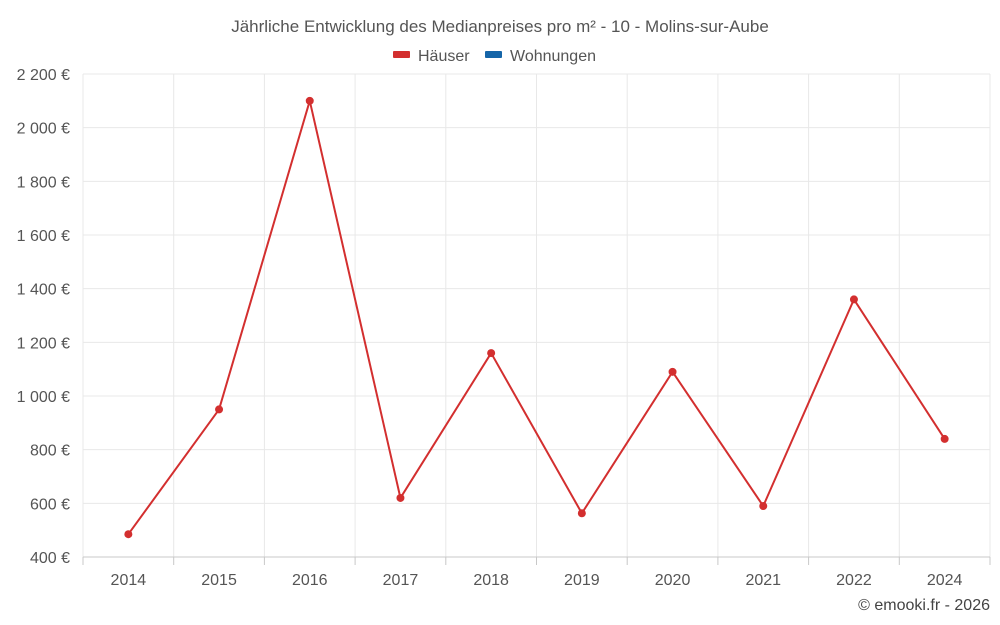 Image resolution: width=1000 pixels, height=625 pixels. What do you see at coordinates (945, 580) in the screenshot?
I see `x-tick-label: 2024` at bounding box center [945, 580].